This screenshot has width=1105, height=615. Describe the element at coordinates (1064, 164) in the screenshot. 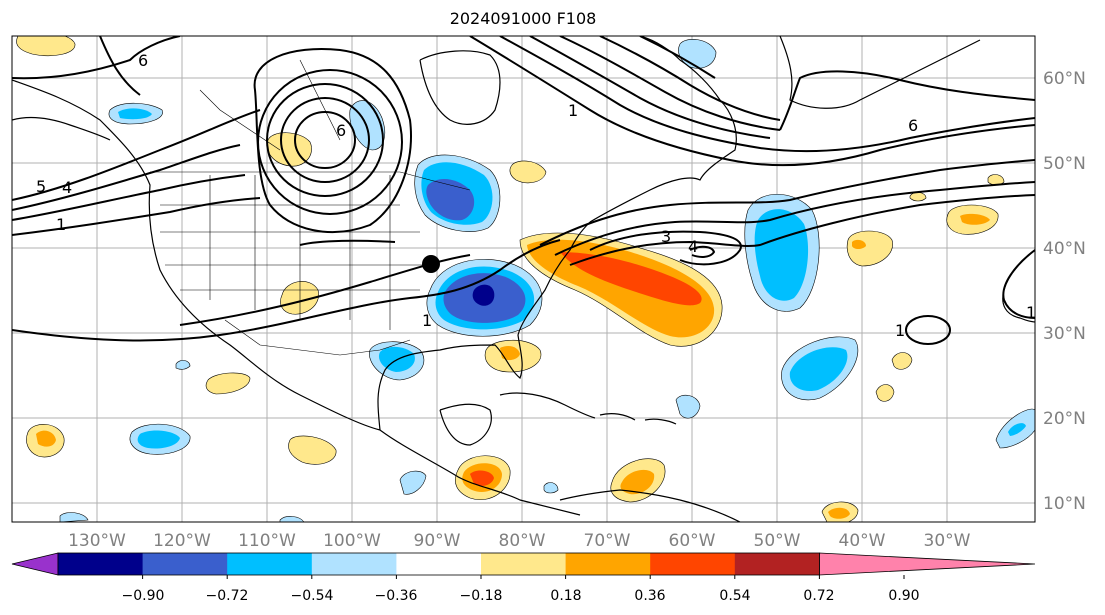

I see `lat-label: 50°N` at that location.